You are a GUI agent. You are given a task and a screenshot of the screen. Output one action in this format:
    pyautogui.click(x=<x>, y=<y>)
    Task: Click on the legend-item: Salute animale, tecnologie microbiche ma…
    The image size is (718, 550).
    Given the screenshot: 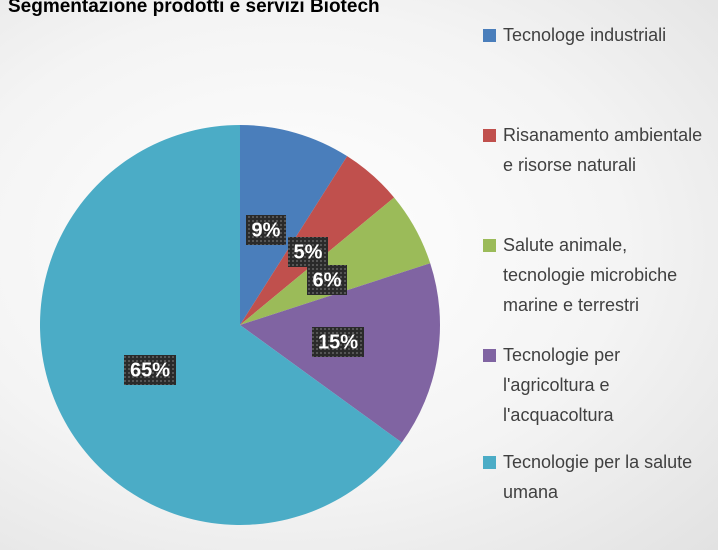 What is the action you would take?
    pyautogui.click(x=595, y=275)
    